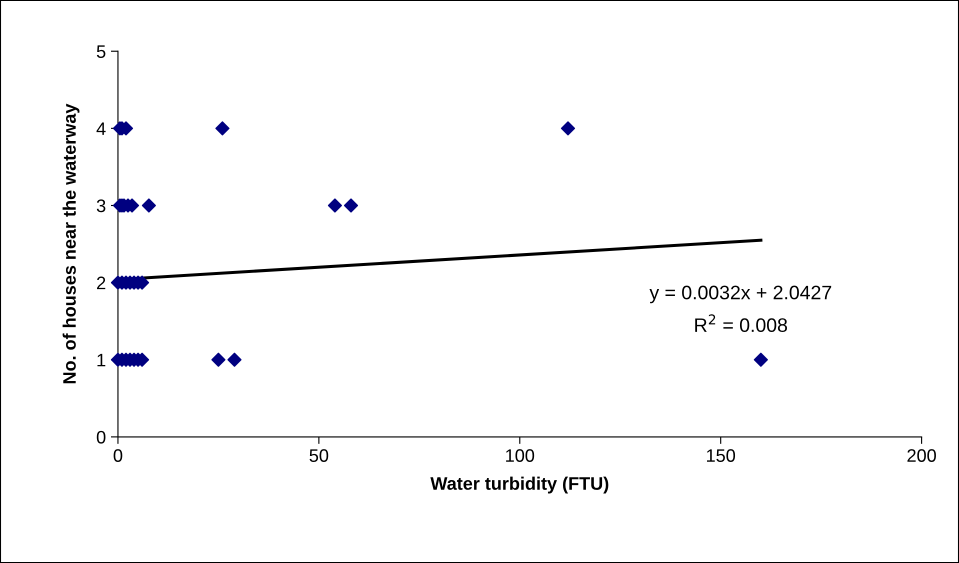 The image size is (959, 563). Describe the element at coordinates (721, 455) in the screenshot. I see `x-tick-label: 150` at that location.